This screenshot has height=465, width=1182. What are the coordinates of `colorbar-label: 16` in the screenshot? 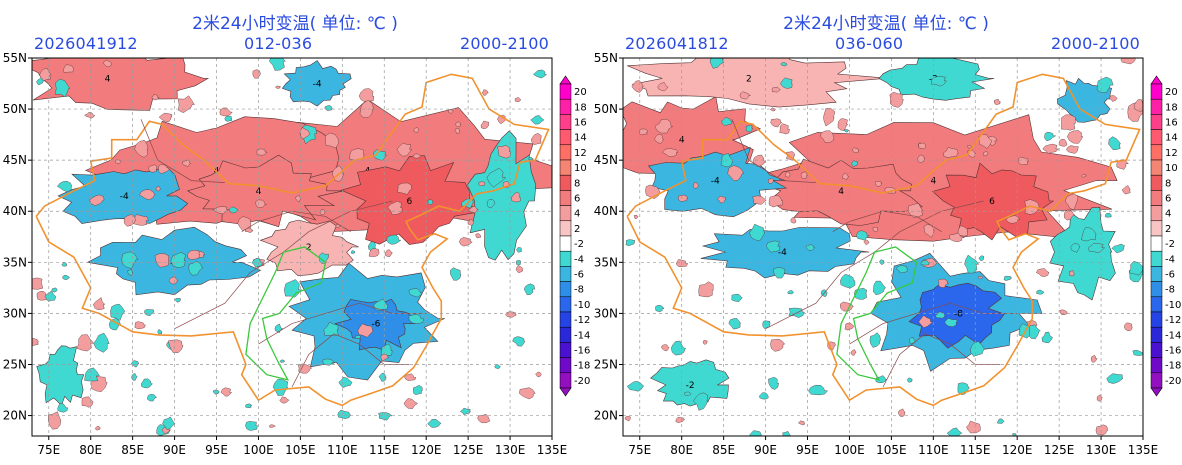 It's located at (580, 123).